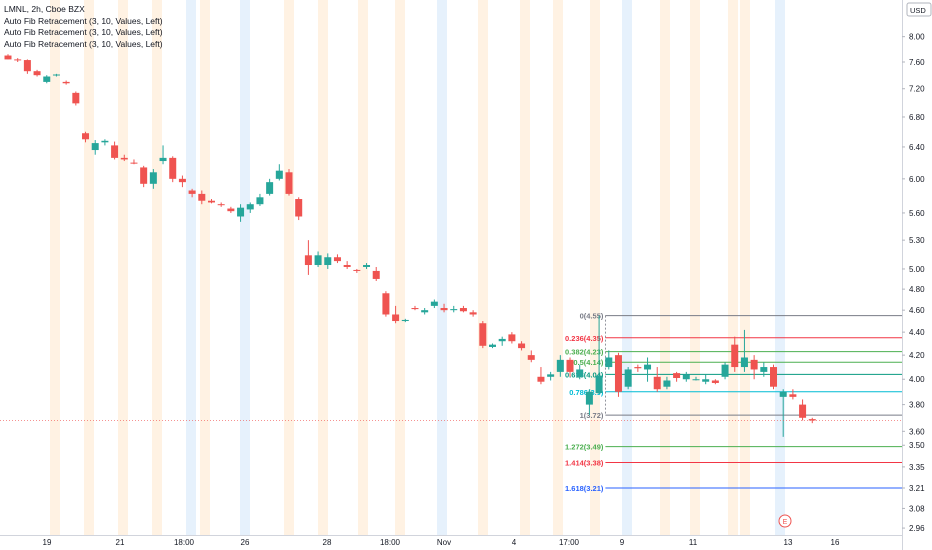  What do you see at coordinates (917, 467) in the screenshot?
I see `y-tick-label: 3.35` at bounding box center [917, 467].